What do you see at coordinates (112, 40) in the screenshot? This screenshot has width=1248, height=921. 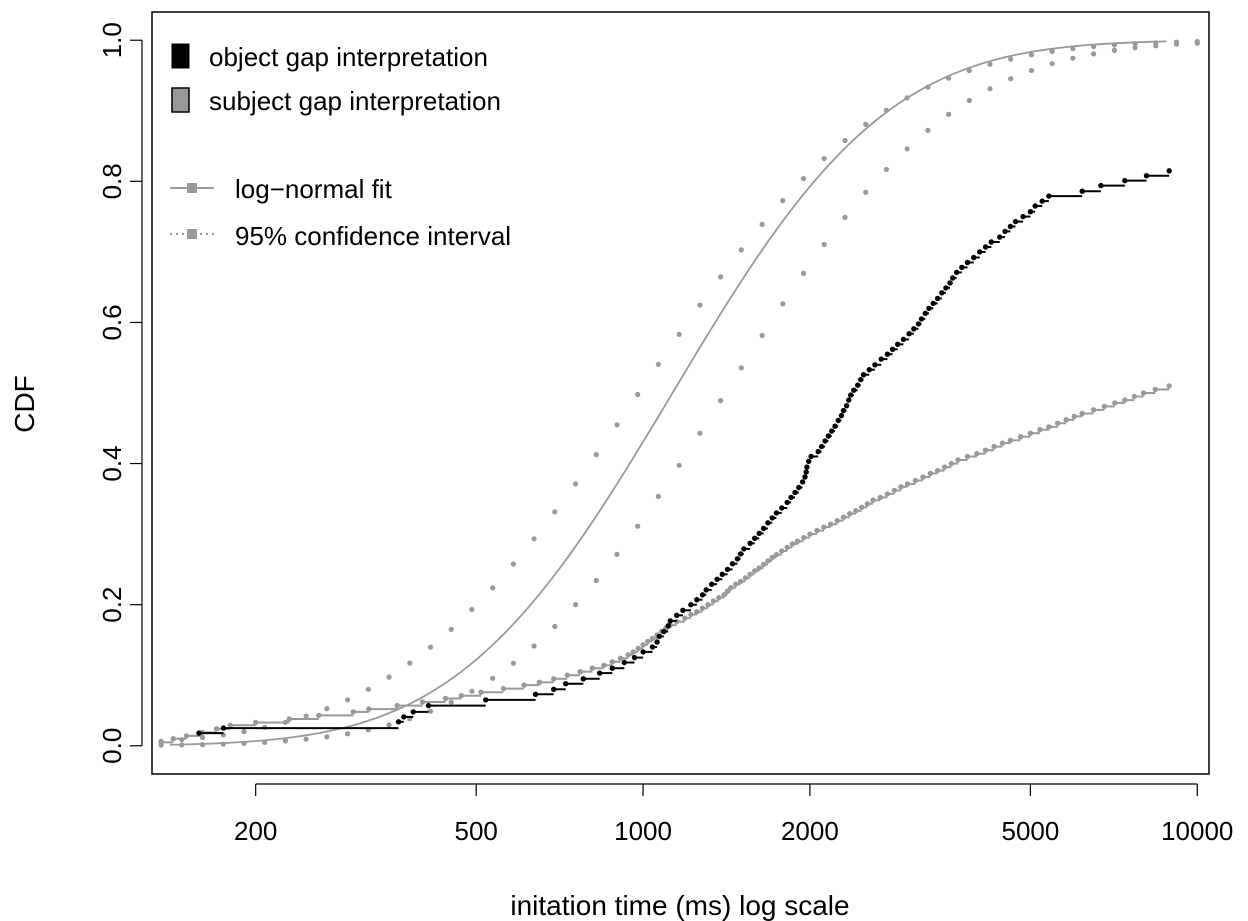 I see `y-tick-label: 1.0` at bounding box center [112, 40].